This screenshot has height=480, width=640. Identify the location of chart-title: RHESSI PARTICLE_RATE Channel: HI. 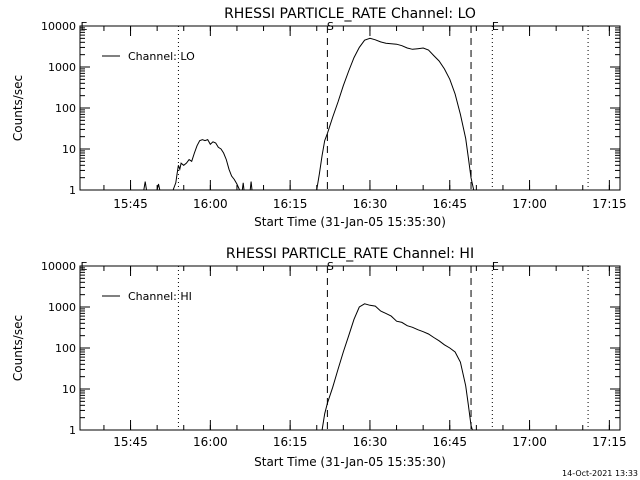
(350, 254).